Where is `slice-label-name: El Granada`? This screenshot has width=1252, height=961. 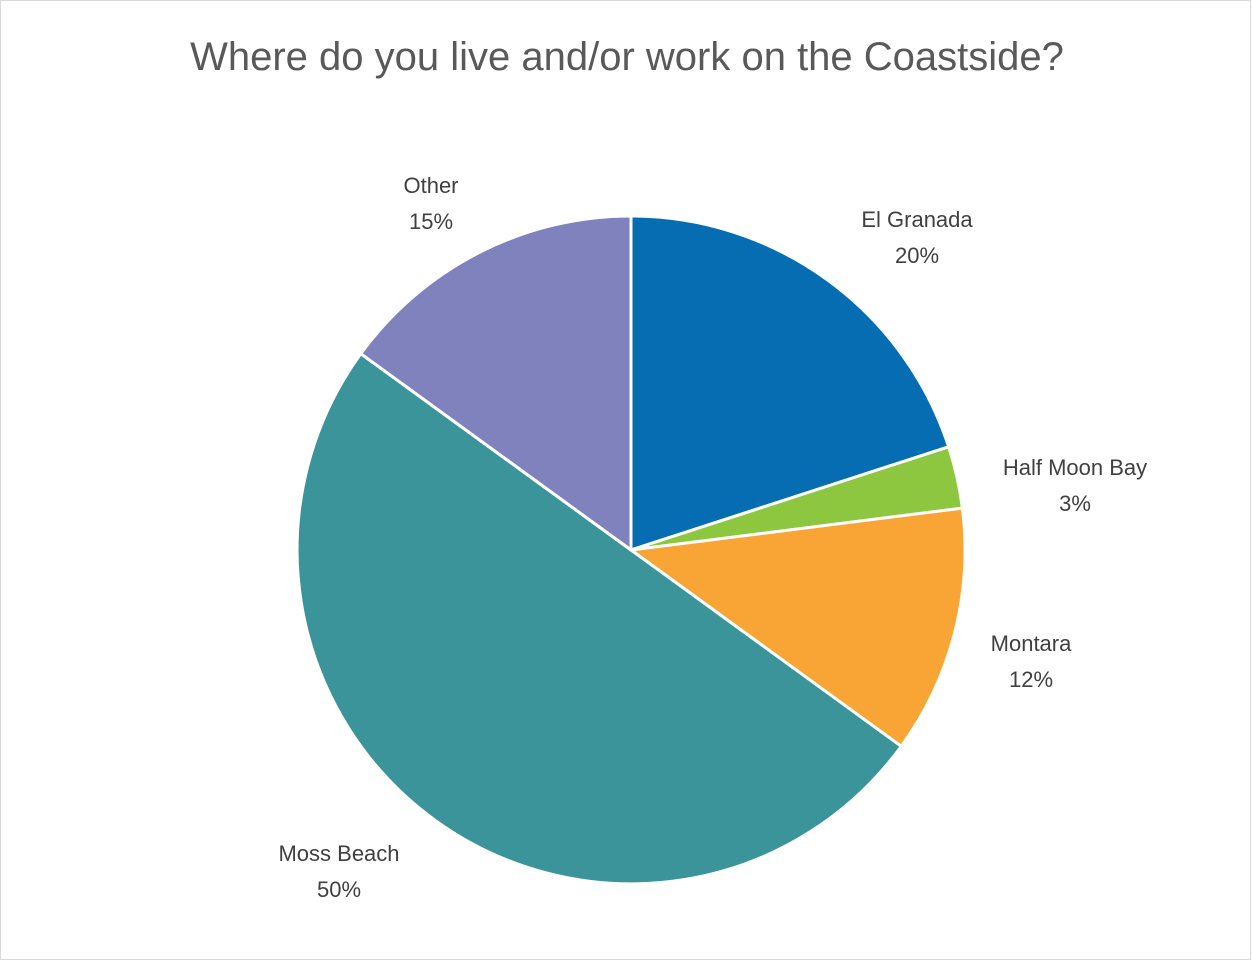 slice-label-name: El Granada is located at coordinates (917, 219).